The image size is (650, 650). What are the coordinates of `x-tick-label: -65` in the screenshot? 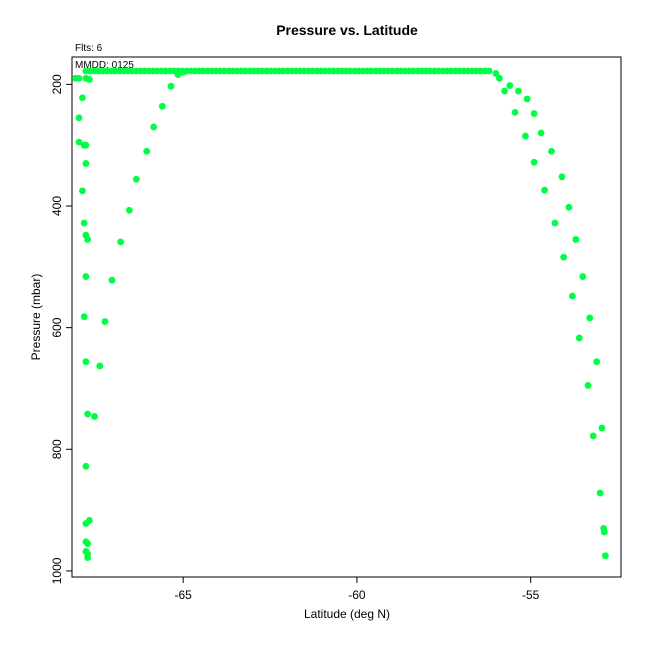 It's located at (184, 595).